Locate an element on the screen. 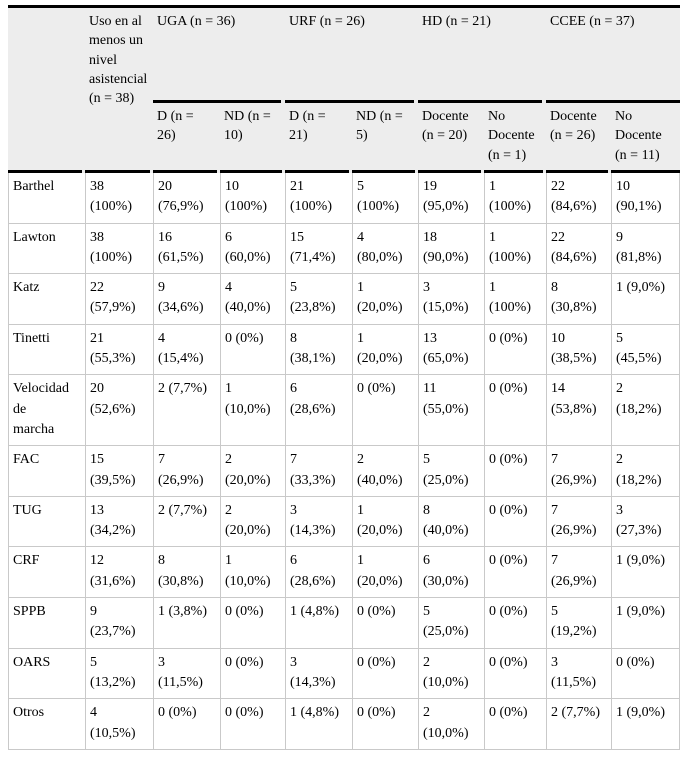  subheader-label: No Docente (n = 11) is located at coordinates (638, 136).